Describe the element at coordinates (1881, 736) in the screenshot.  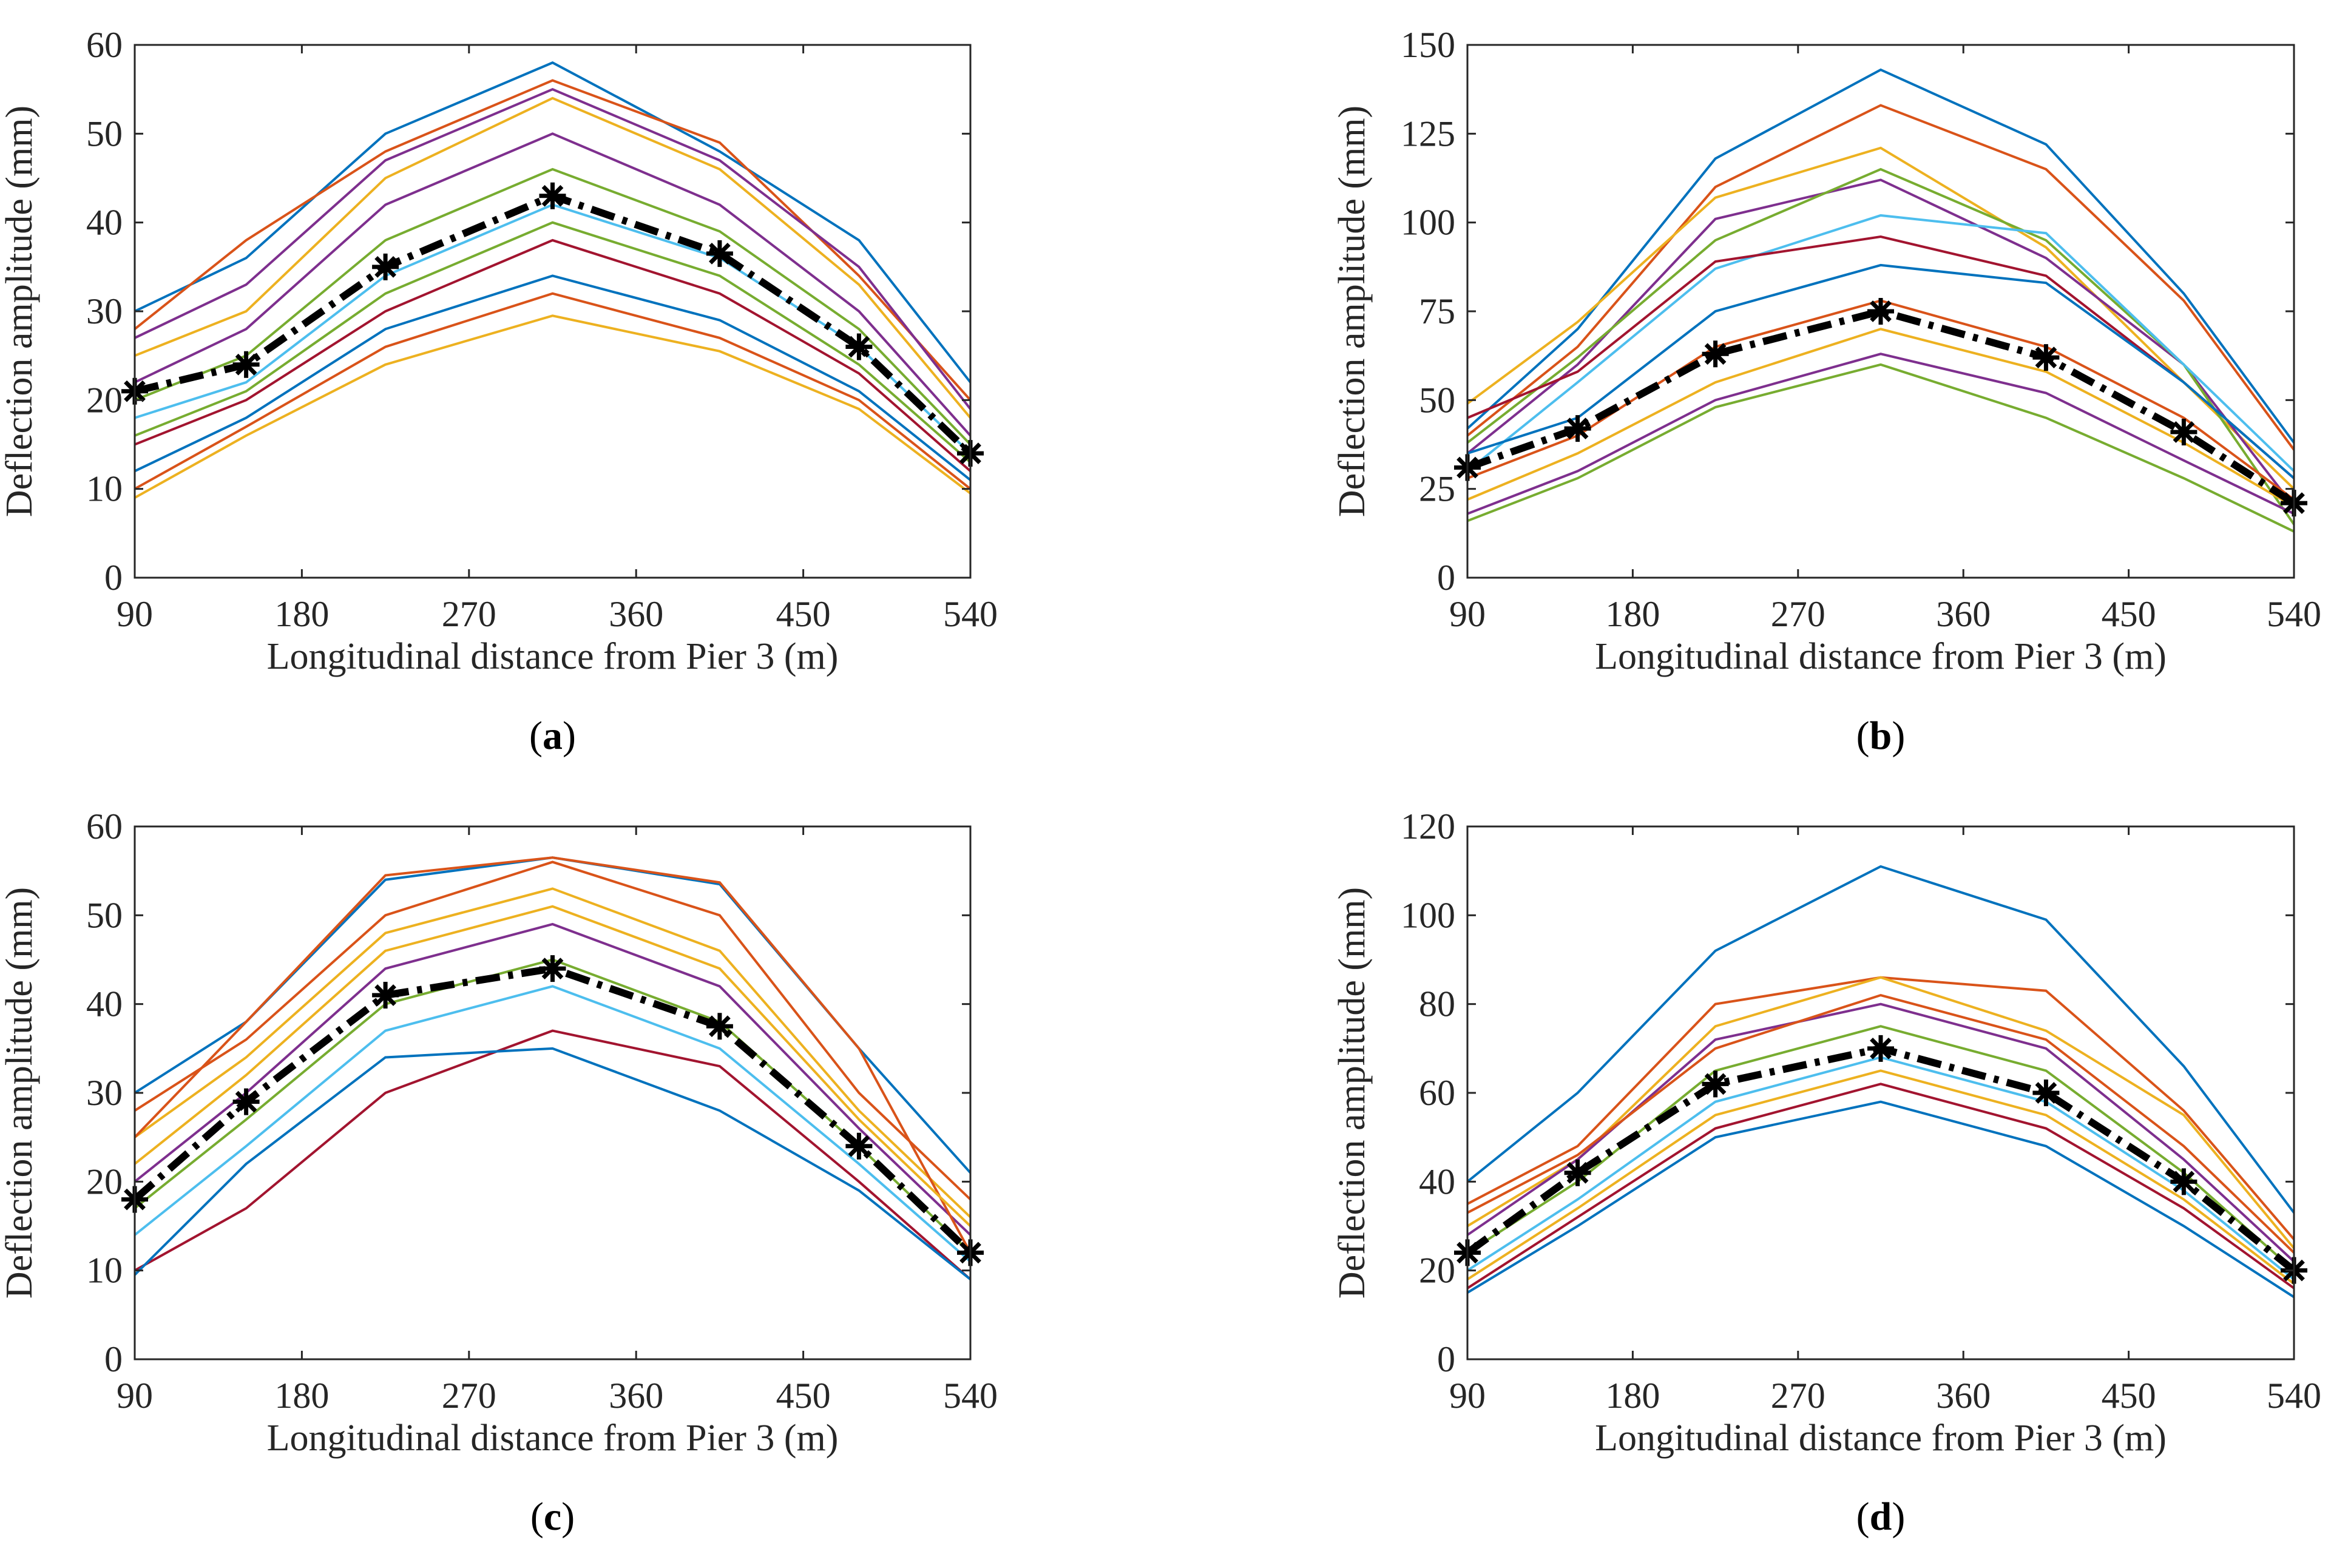
I see `caption-letter: b` at that location.